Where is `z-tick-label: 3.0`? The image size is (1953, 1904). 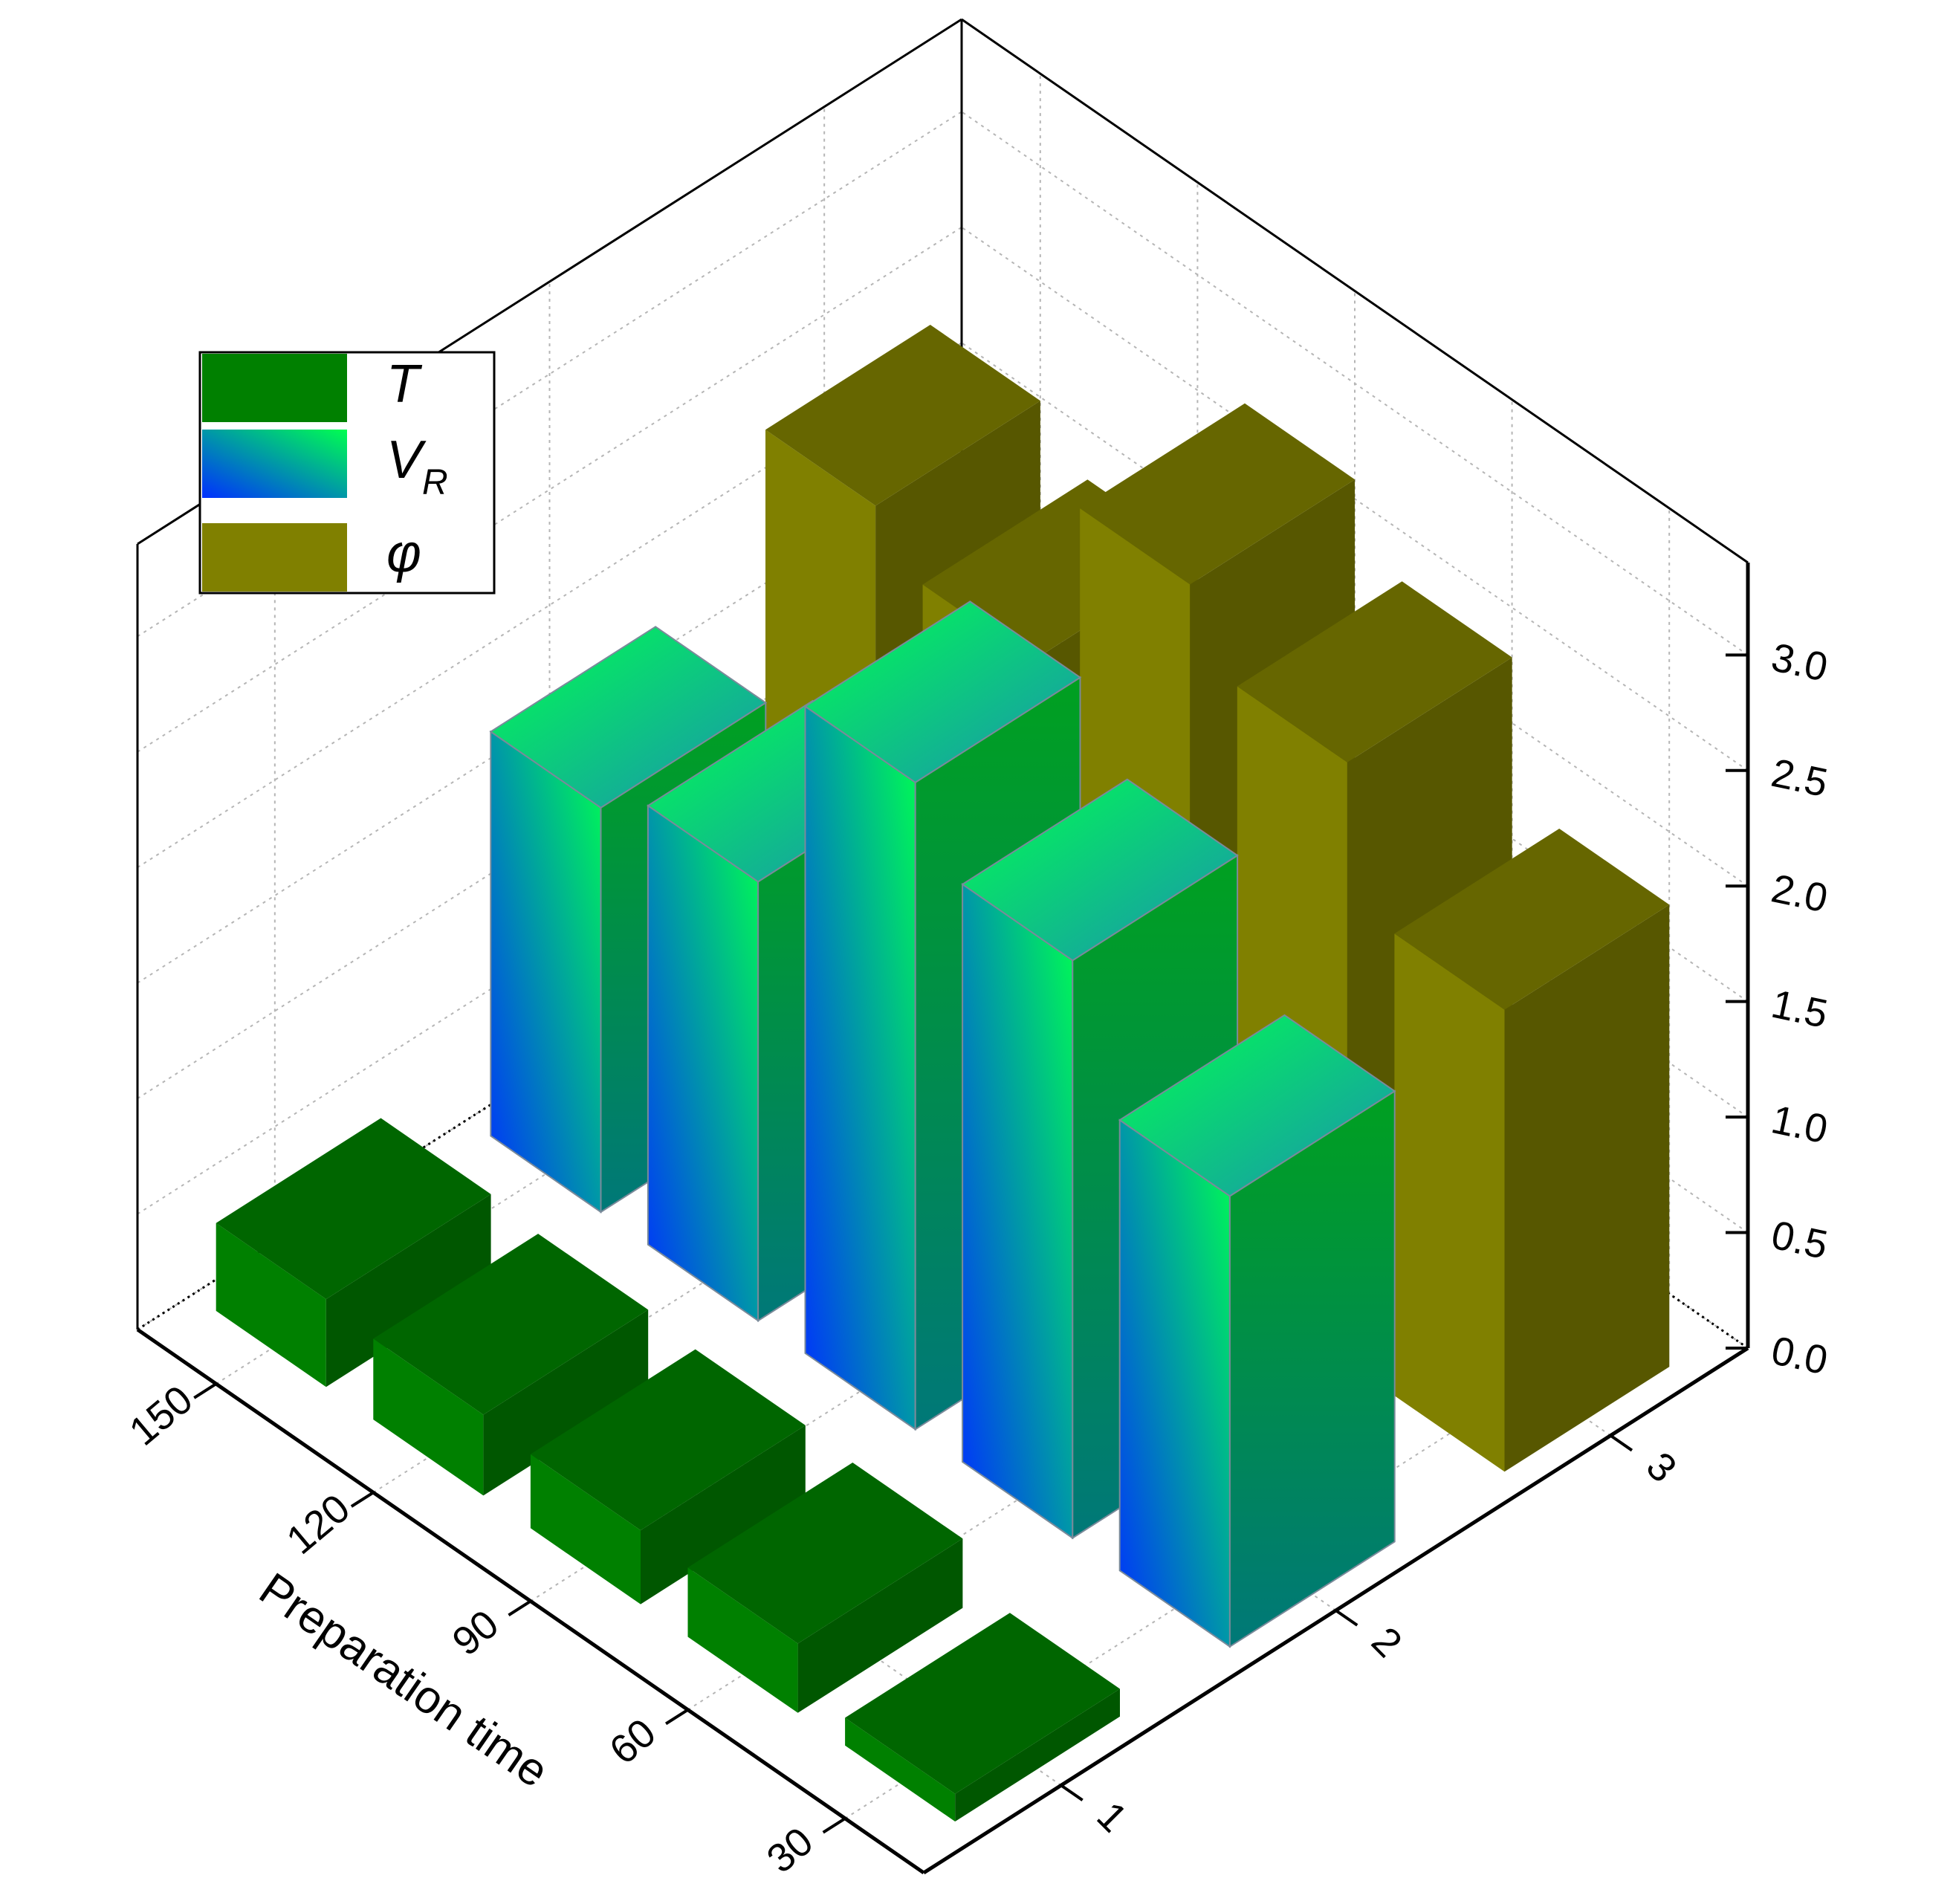
z-tick-label: 3.0 is located at coordinates (1800, 663).